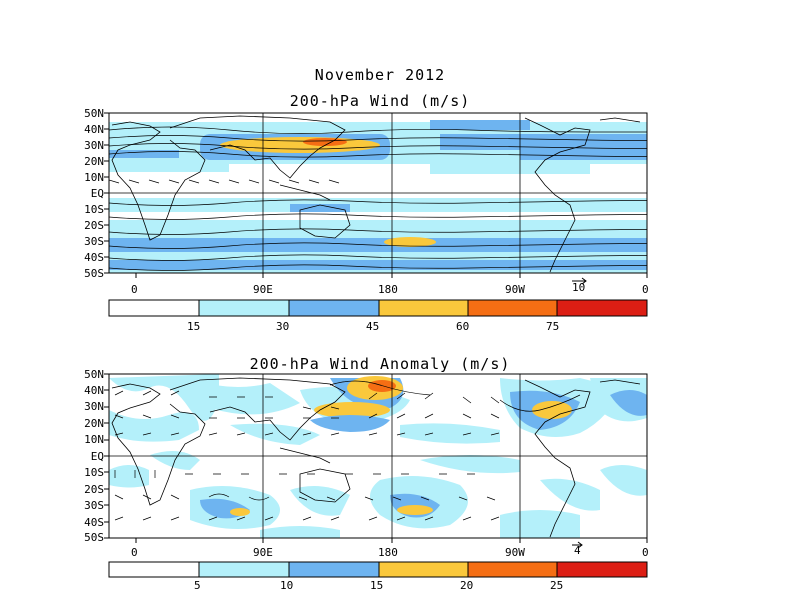  What do you see at coordinates (577, 545) in the screenshot?
I see `panel-2-reference-vector` at bounding box center [577, 545].